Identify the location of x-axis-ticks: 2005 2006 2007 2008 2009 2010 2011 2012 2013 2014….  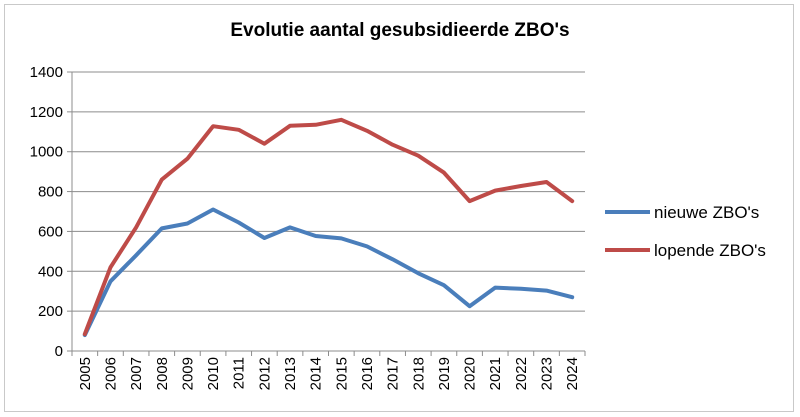
(328, 370).